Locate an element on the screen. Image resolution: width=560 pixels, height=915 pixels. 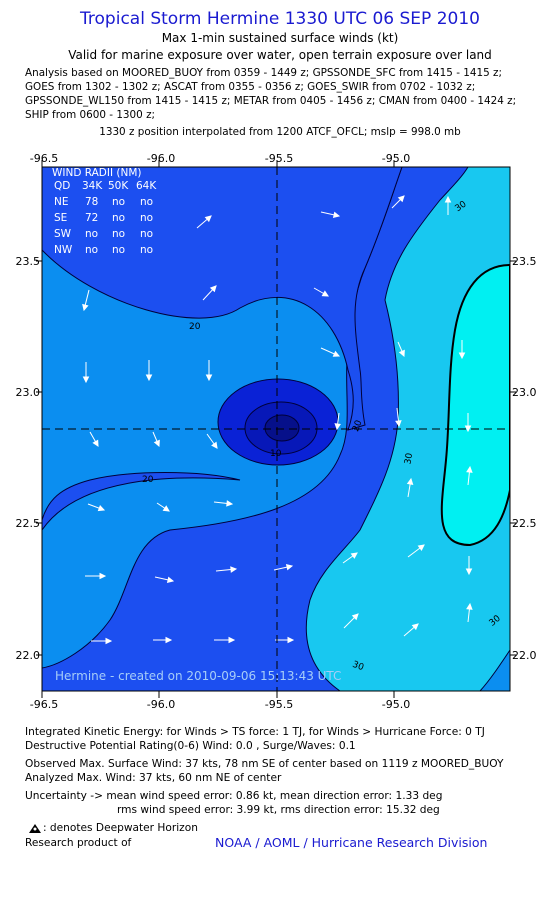
wind-radii-header: QD is located at coordinates (62, 186).